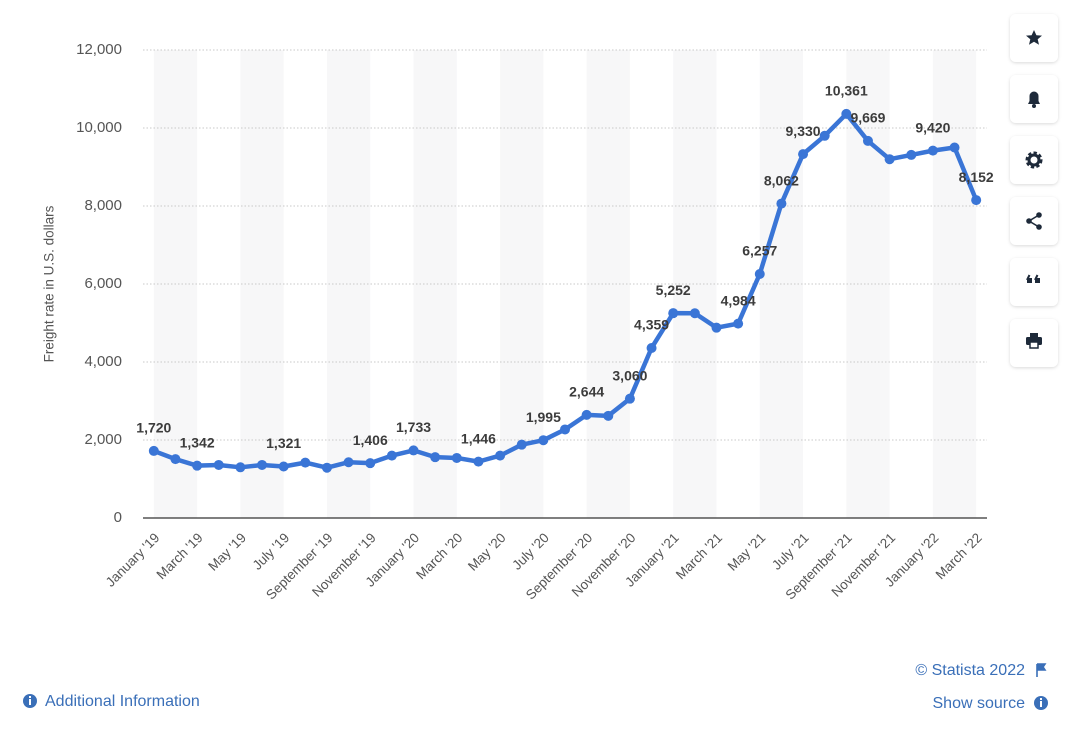 This screenshot has width=1080, height=737. Describe the element at coordinates (283, 443) in the screenshot. I see `value-label: 1,321` at that location.